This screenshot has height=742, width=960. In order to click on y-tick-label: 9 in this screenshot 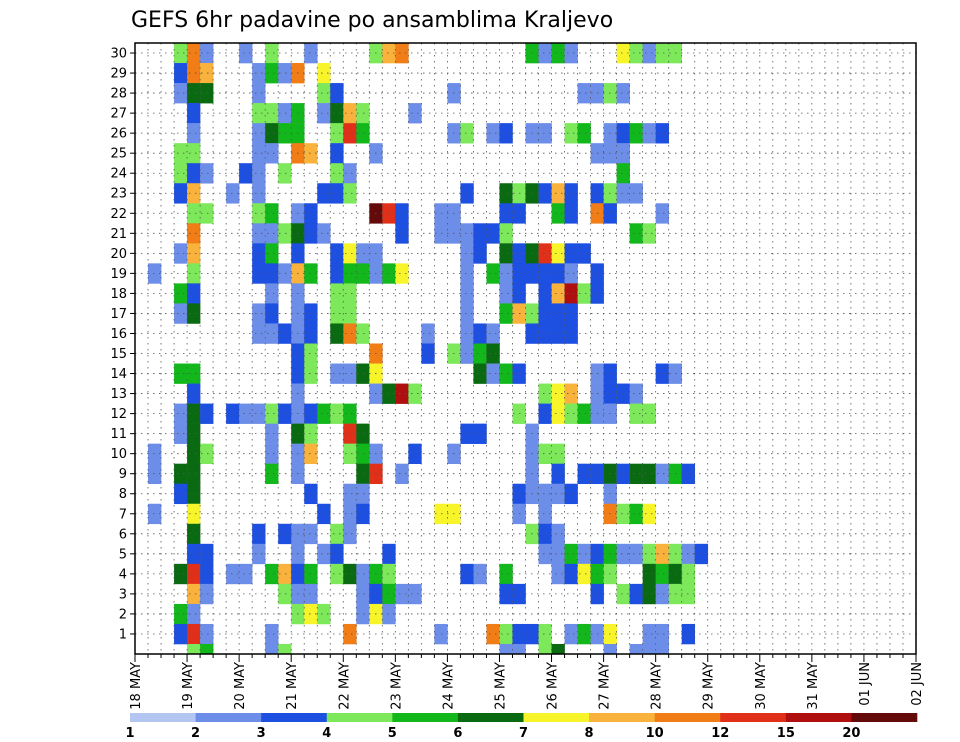, I will do `click(123, 474)`.